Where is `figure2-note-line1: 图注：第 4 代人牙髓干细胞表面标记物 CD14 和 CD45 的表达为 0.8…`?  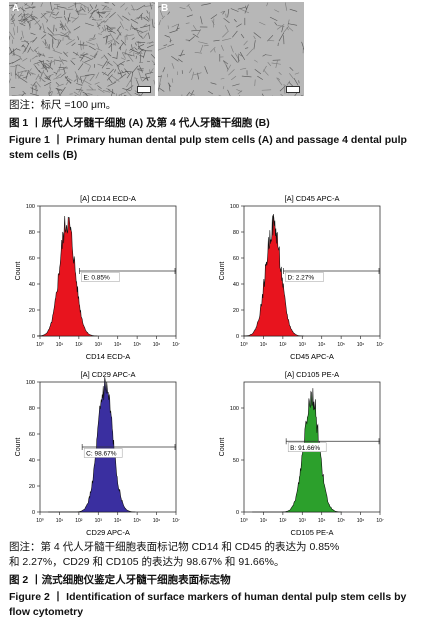 figure2-note-line1: 图注：第 4 代人牙髓干细胞表面标记物 CD14 和 CD45 的表达为 0.8… is located at coordinates (174, 547).